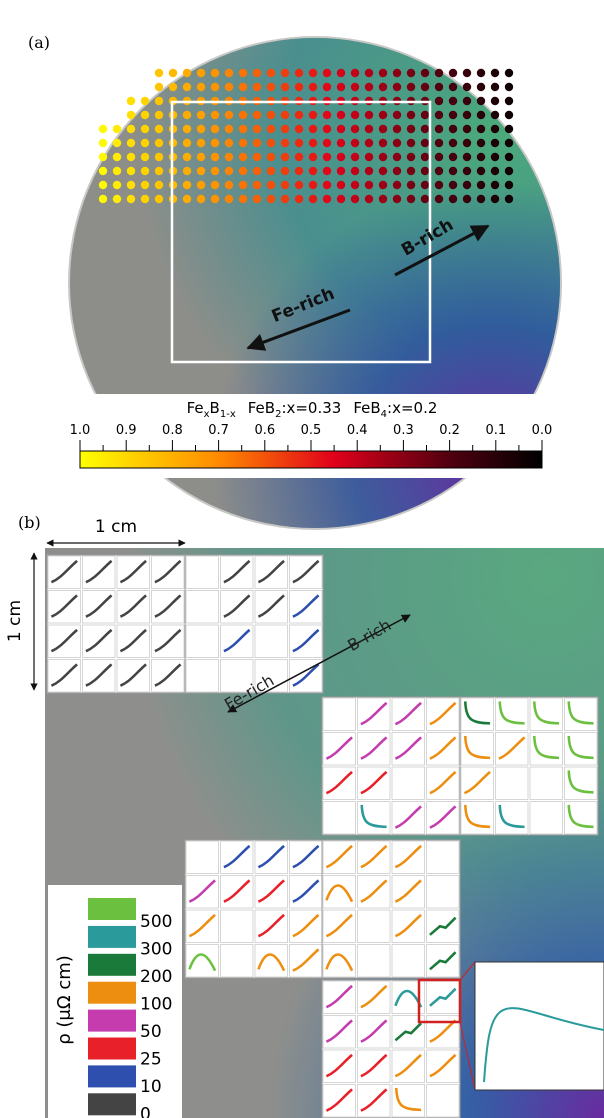 The height and width of the screenshot is (1118, 604). Describe the element at coordinates (261, 408) in the screenshot. I see `title-part: FeB` at that location.